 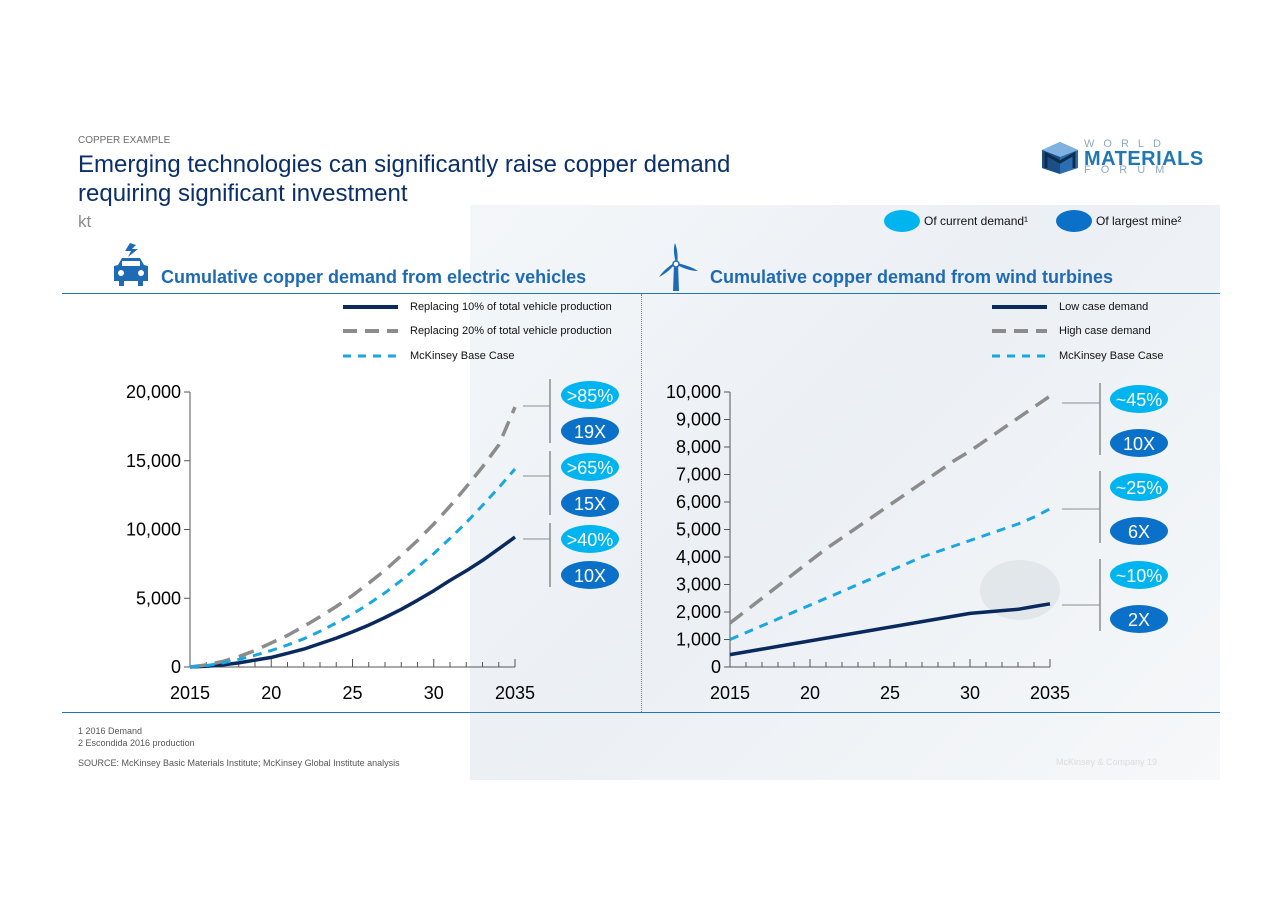 I want to click on ev-x-tick-label: 30, so click(x=434, y=693).